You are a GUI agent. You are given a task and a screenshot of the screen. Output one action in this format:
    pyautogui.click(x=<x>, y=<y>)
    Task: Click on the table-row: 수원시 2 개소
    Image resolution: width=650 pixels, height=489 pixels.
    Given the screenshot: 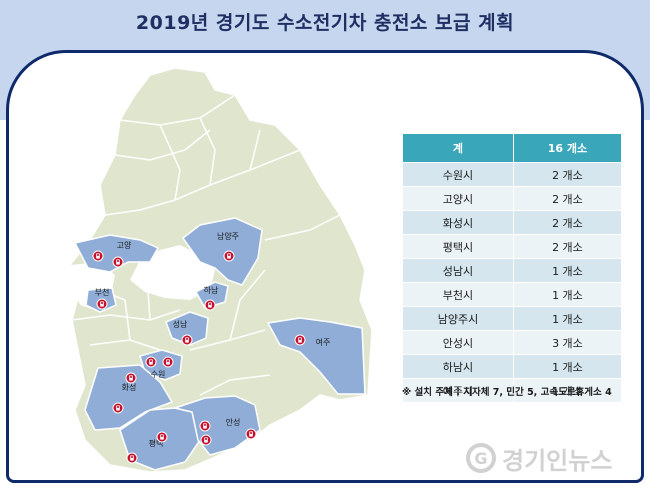 What is the action you would take?
    pyautogui.click(x=512, y=174)
    